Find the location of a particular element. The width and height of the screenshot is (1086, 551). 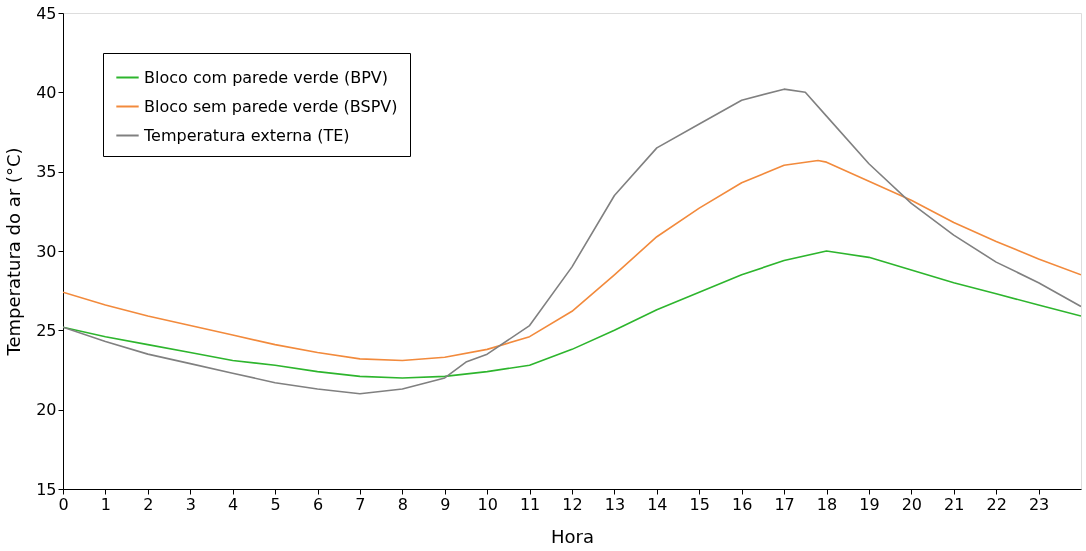

x-axis-title: Hora is located at coordinates (572, 536).